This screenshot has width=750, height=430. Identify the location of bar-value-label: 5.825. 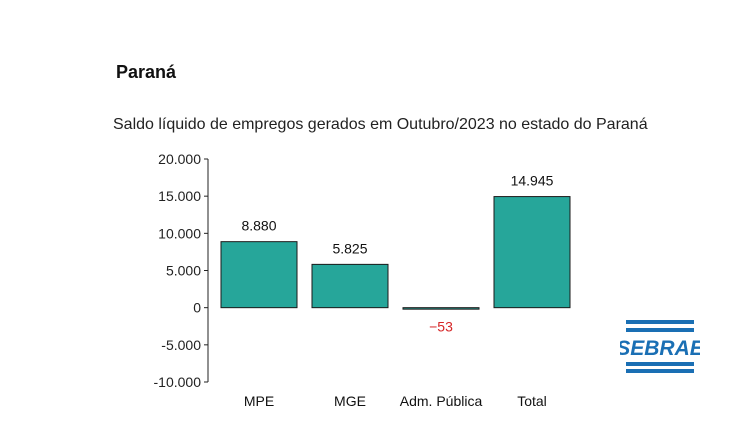
(349, 248).